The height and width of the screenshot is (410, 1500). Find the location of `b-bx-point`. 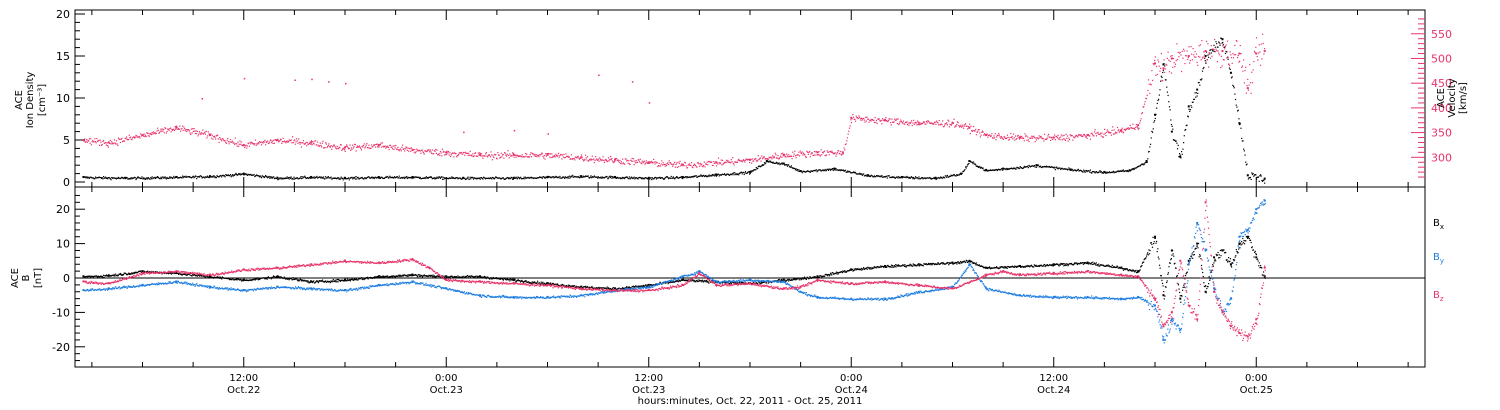

b-bx-point is located at coordinates (1205, 291).